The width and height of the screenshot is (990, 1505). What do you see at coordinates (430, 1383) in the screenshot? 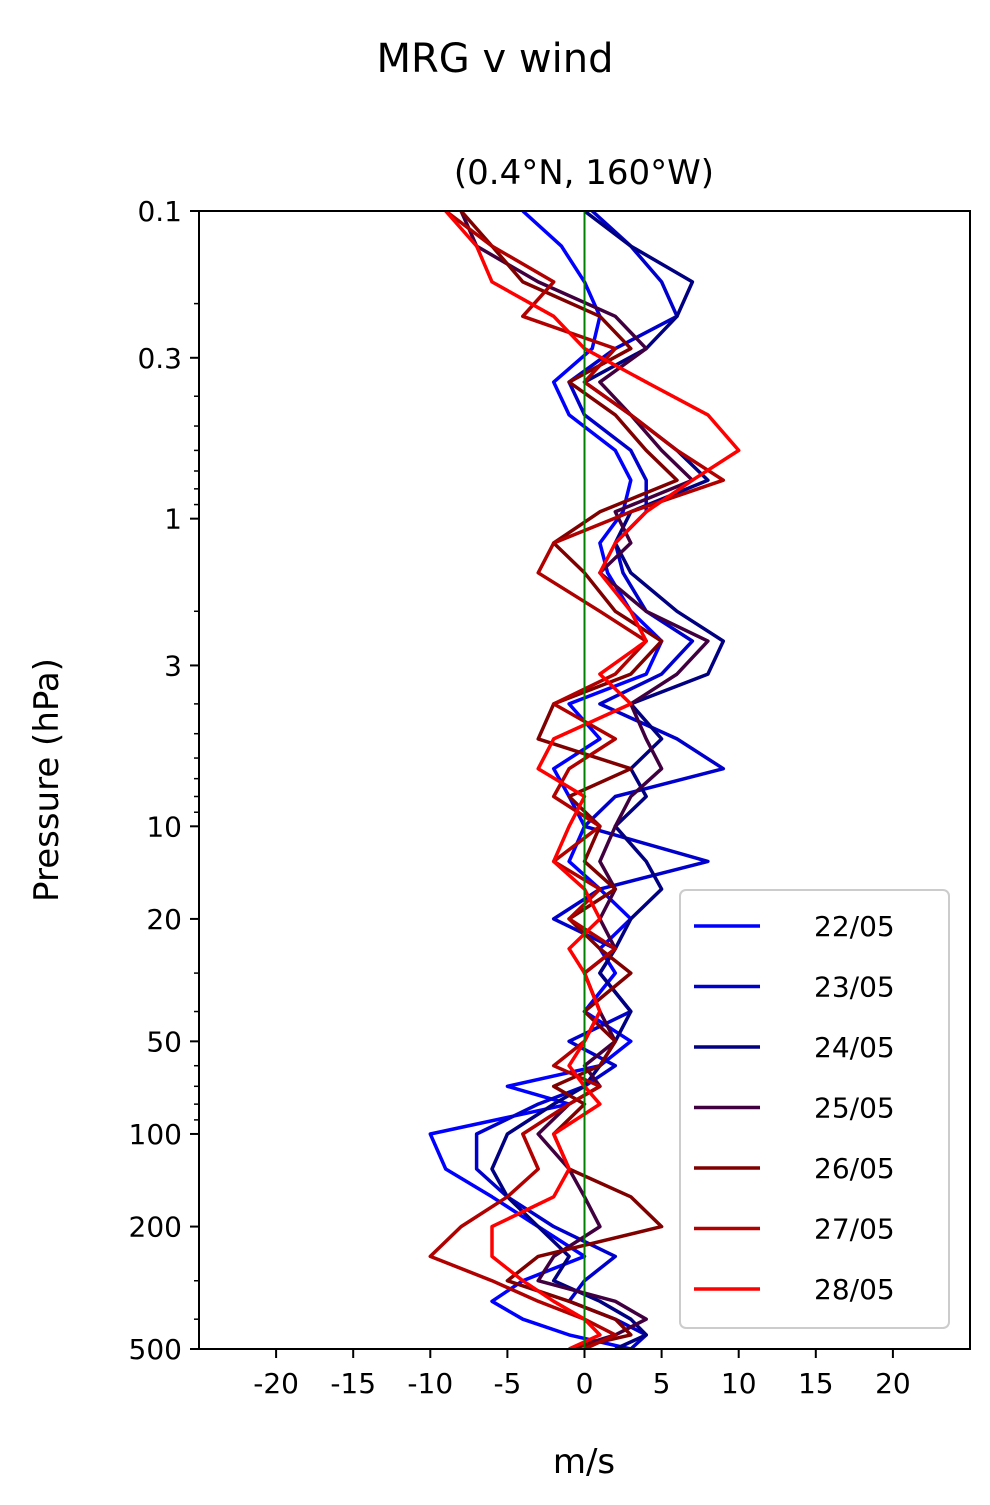
I see `x-tick-label: -10` at bounding box center [430, 1383].